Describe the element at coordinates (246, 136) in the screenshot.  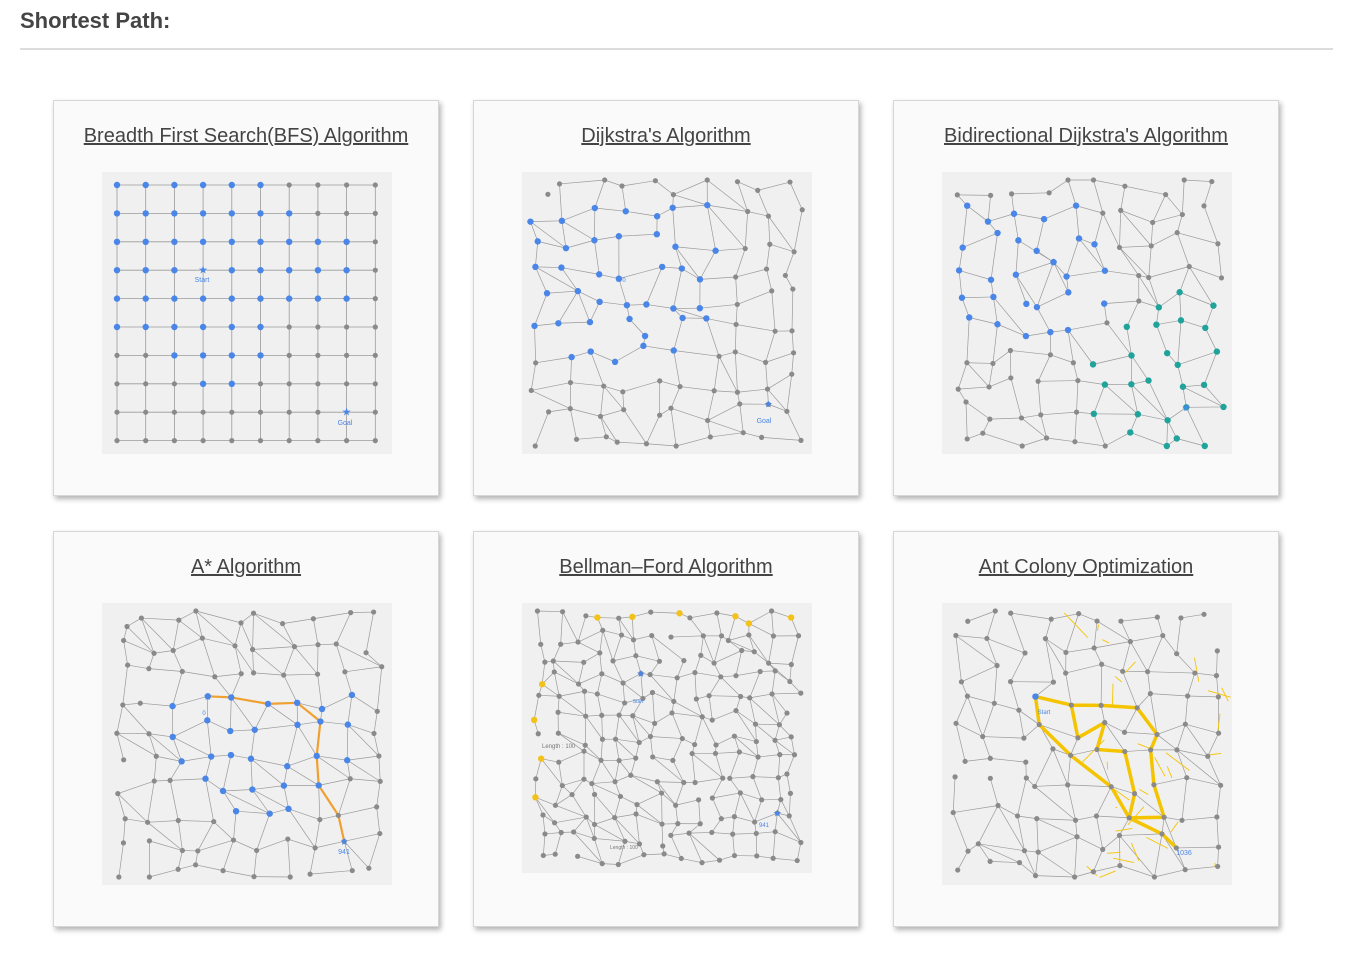
I see `card-title-bfs-link: Breadth First Search(BFS) Algorithm` at that location.